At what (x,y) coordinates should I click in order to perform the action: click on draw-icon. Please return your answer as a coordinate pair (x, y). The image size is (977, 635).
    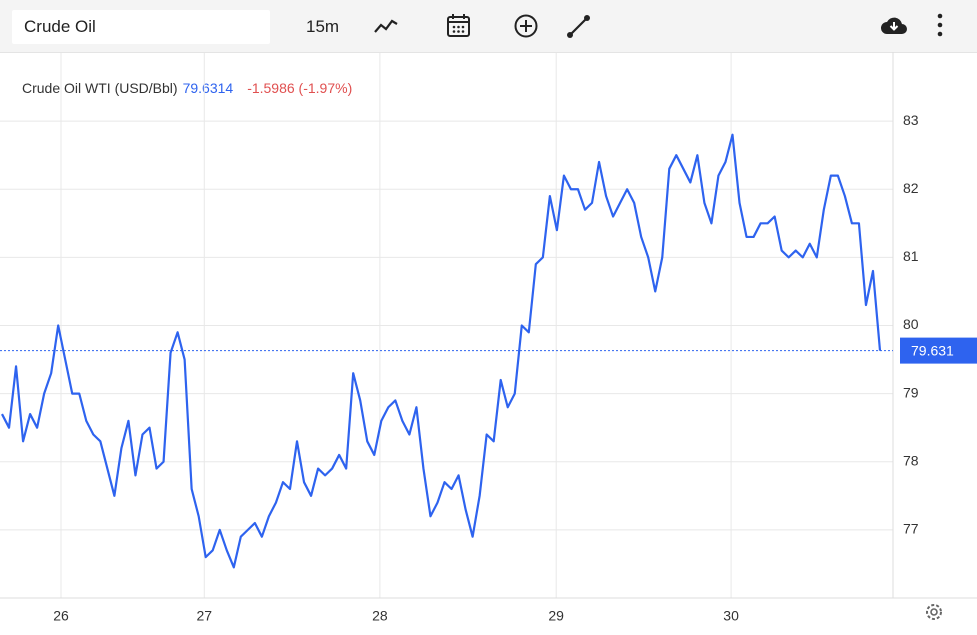
    Looking at the image, I should click on (579, 26).